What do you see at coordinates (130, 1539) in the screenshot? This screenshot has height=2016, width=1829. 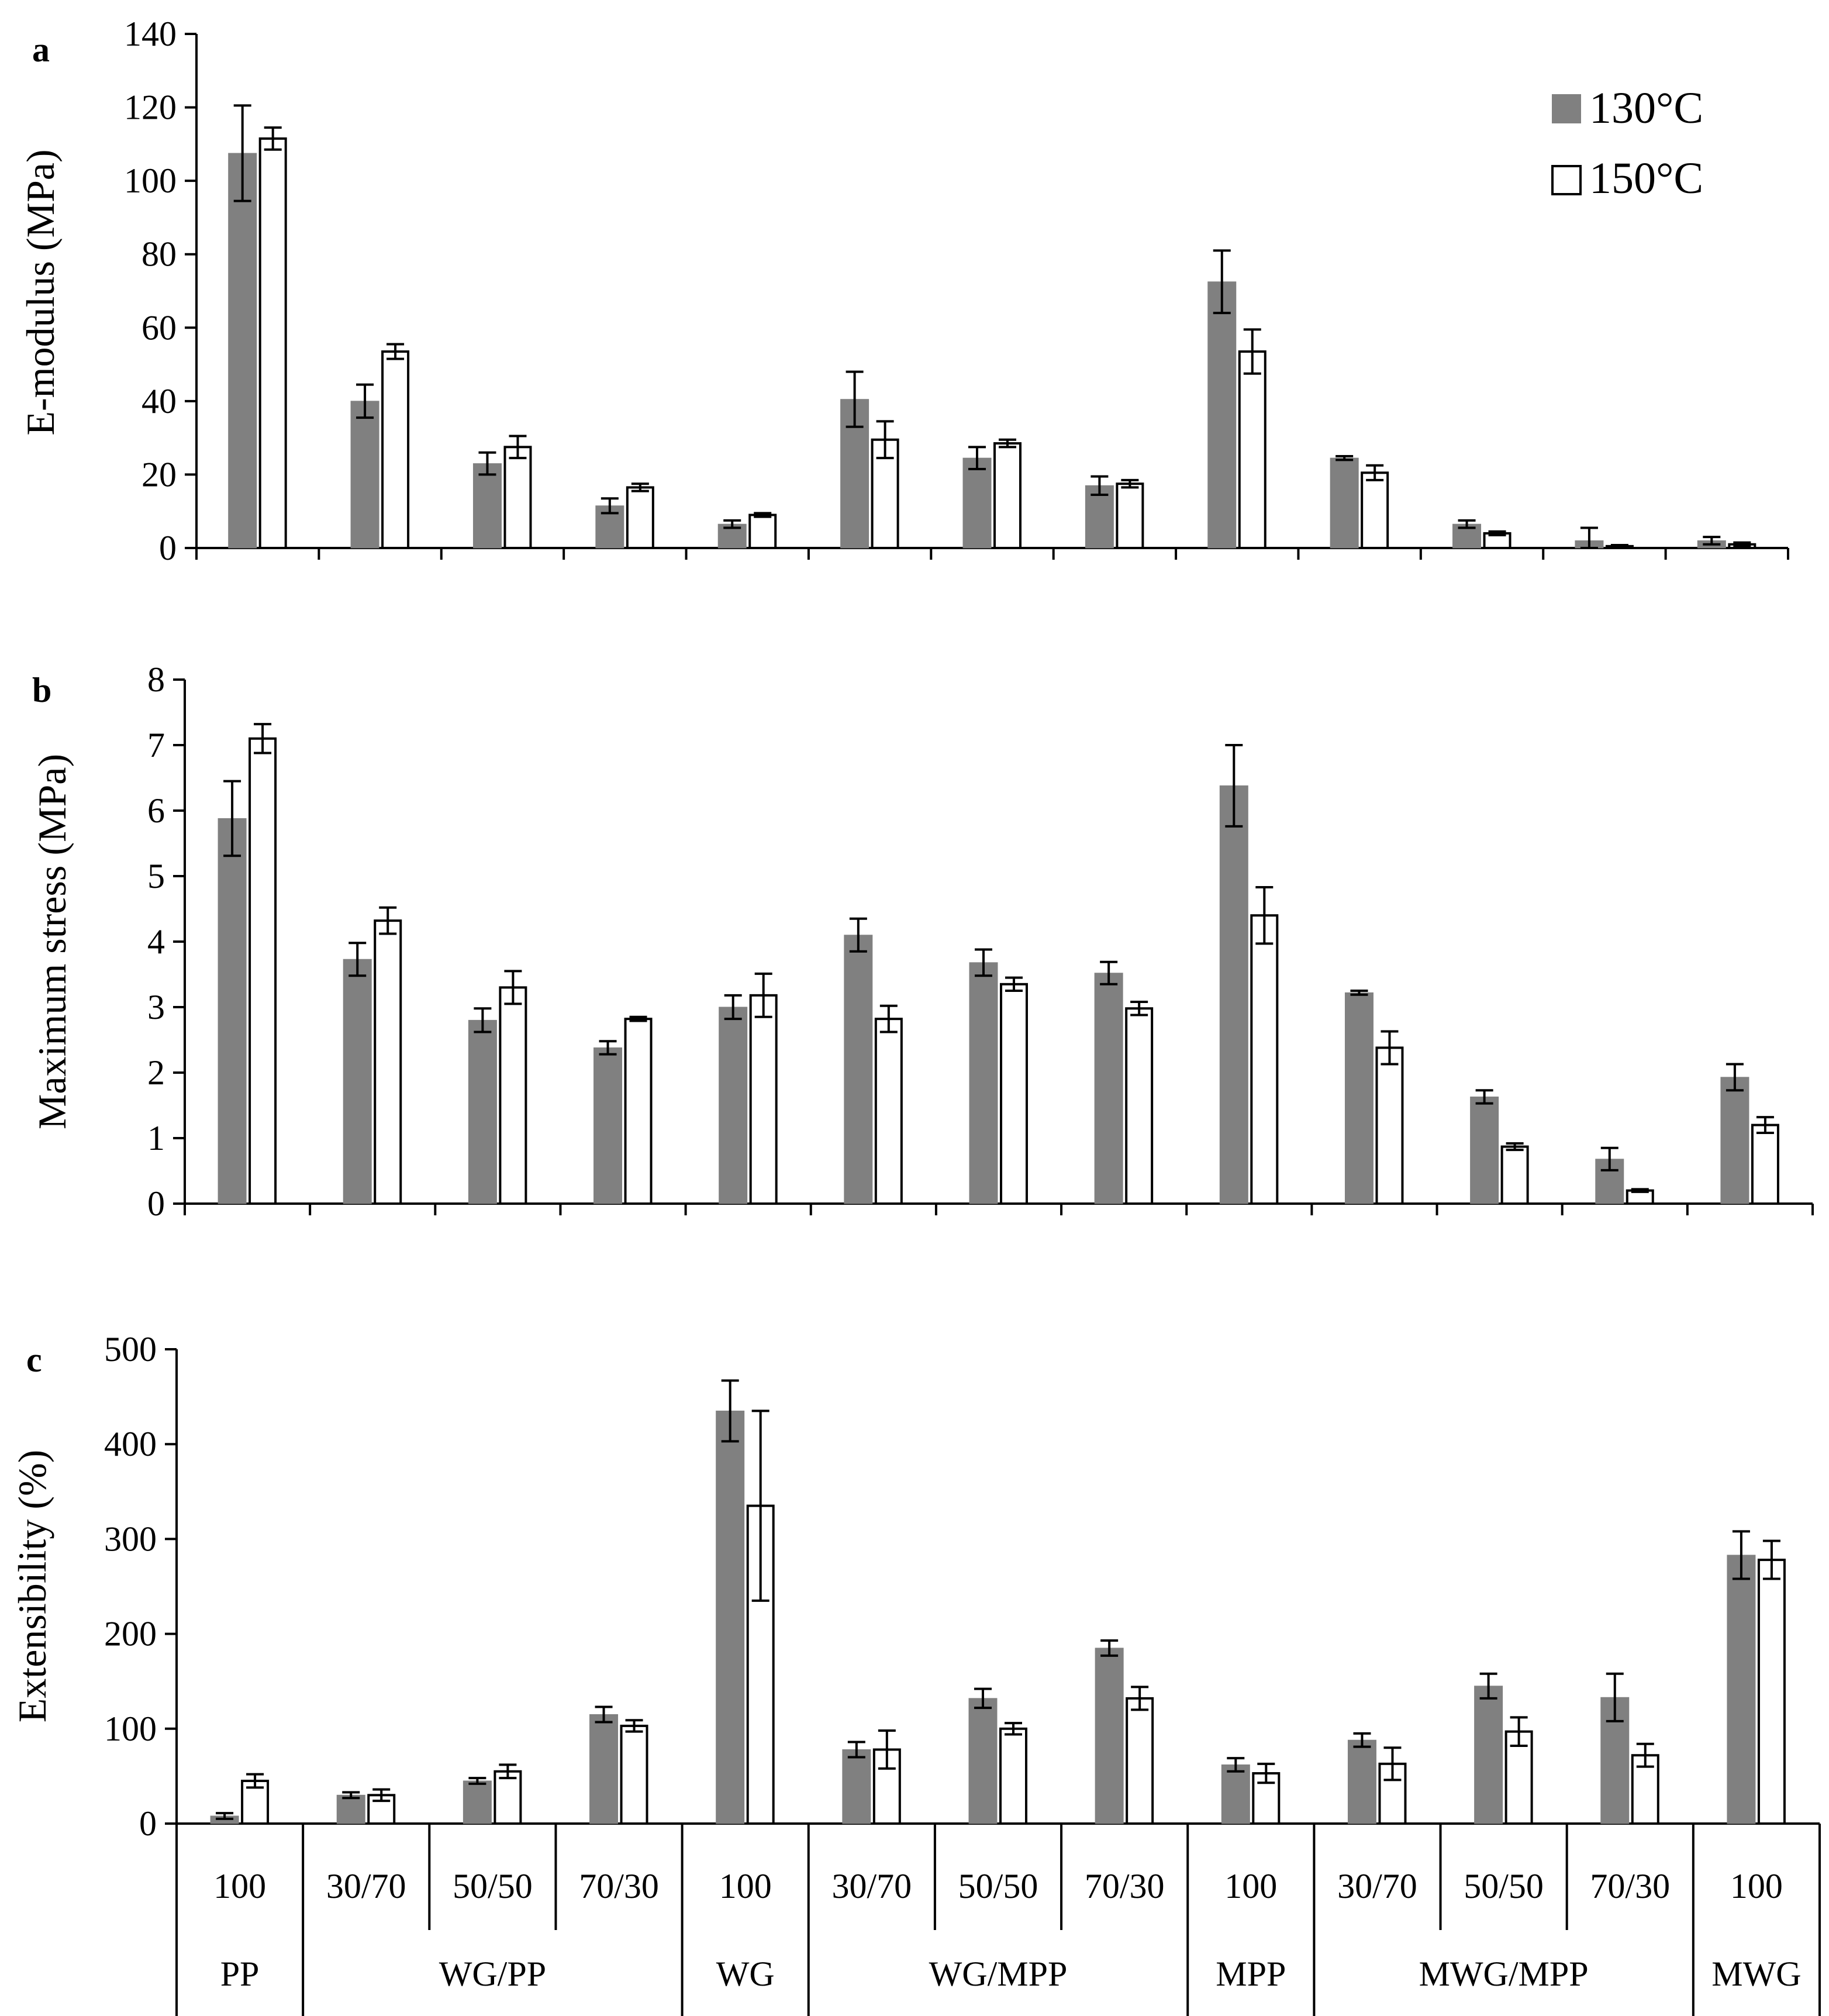 I see `y-tick-label: 300` at bounding box center [130, 1539].